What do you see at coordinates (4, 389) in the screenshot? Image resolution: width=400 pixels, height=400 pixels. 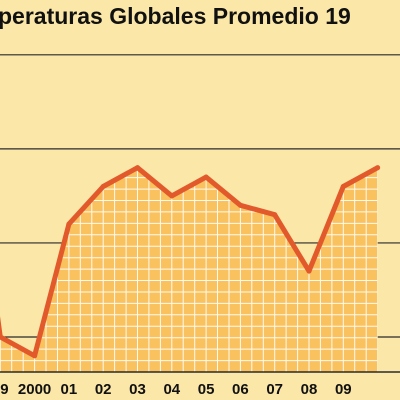 I see `x-tick-label-99: 99` at bounding box center [4, 389].